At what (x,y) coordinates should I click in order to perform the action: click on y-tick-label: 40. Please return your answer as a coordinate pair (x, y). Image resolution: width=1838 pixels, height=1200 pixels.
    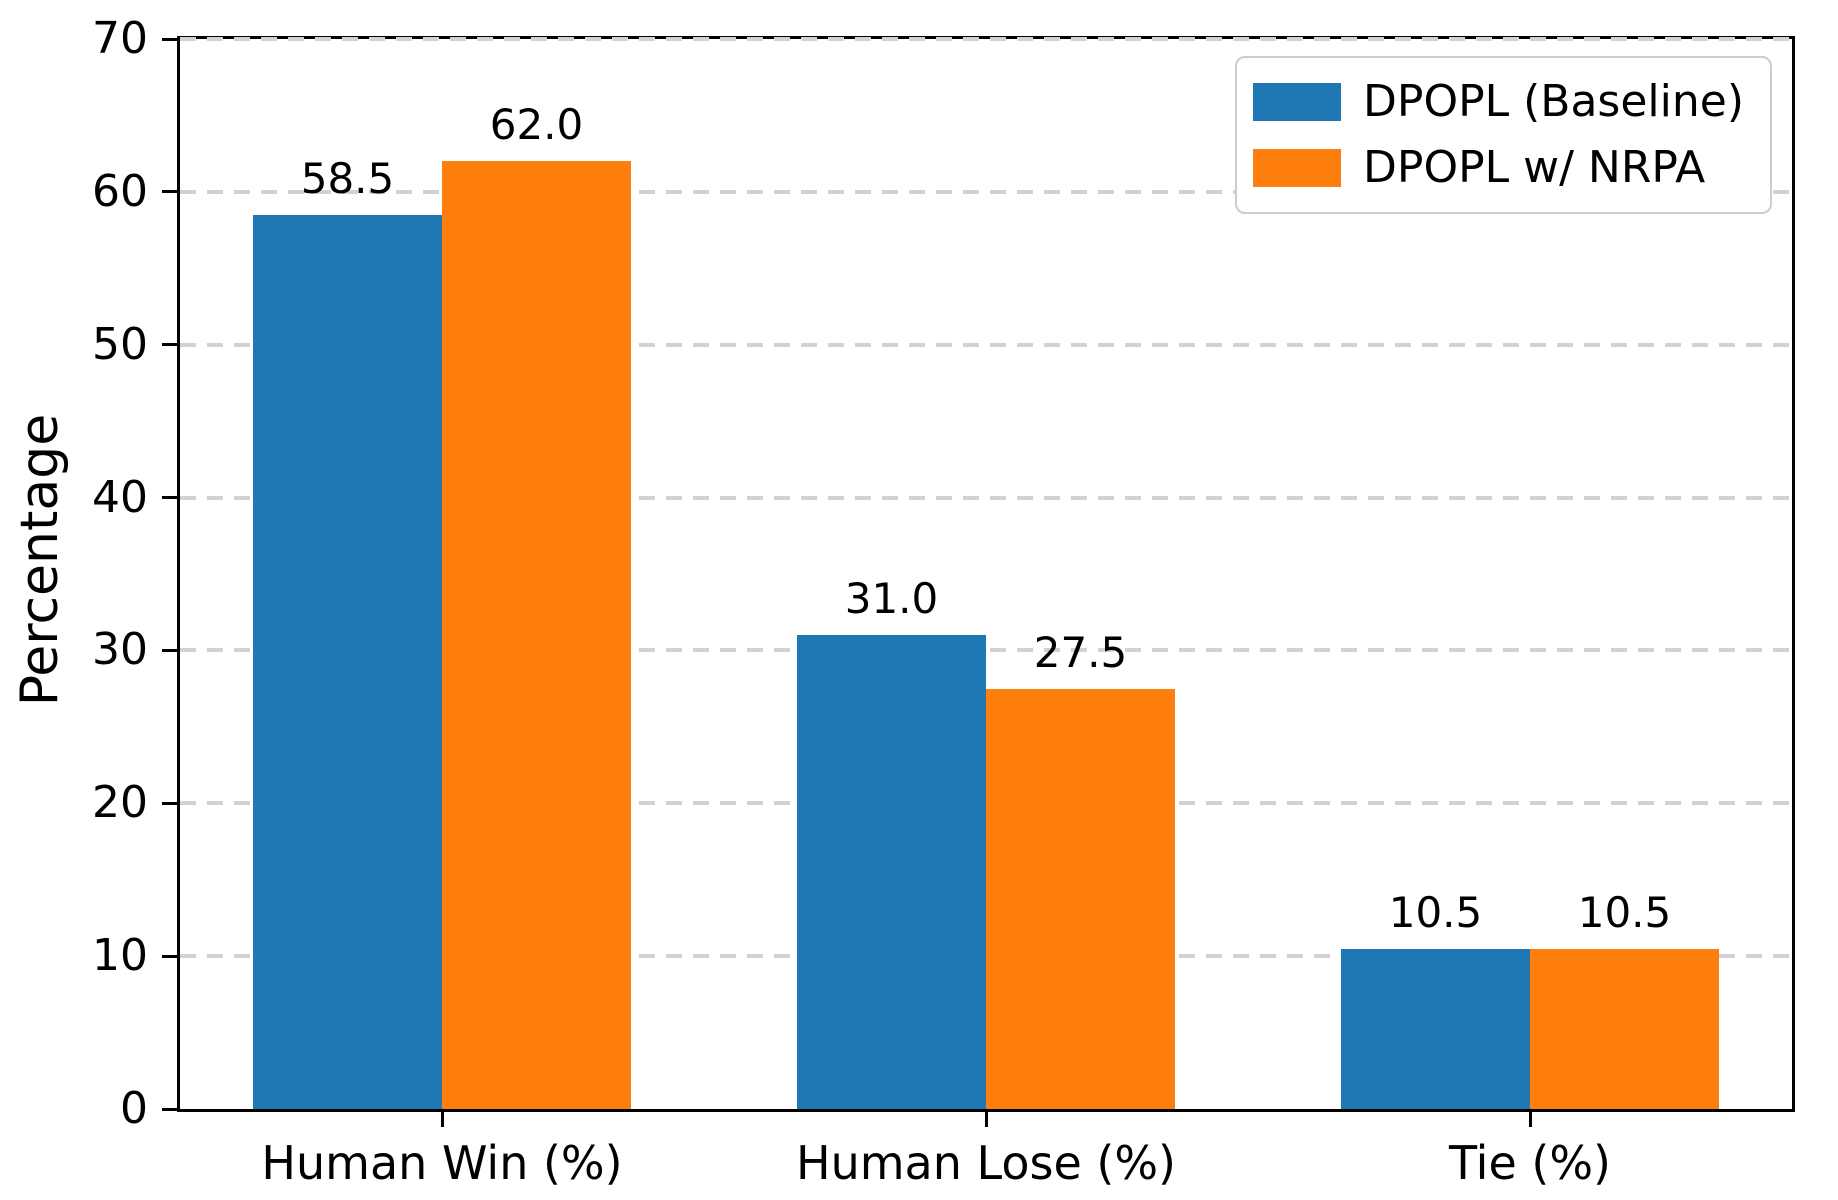
    Looking at the image, I should click on (120, 497).